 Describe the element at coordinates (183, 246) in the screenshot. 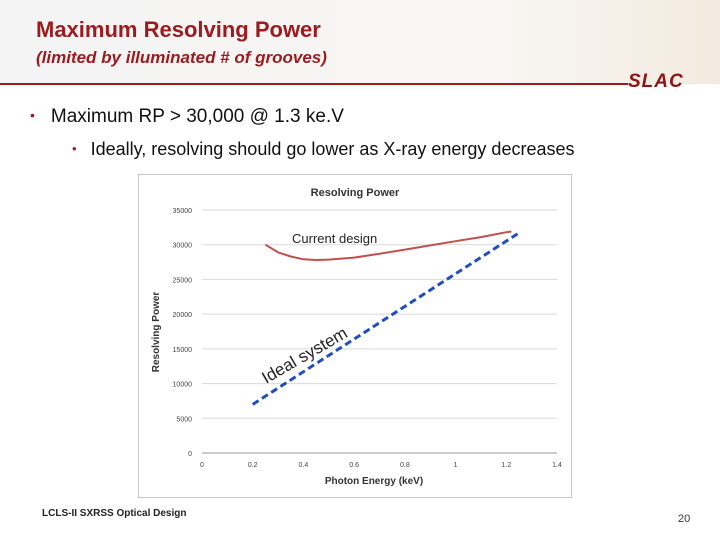

I see `y-tick-label: 30000` at that location.